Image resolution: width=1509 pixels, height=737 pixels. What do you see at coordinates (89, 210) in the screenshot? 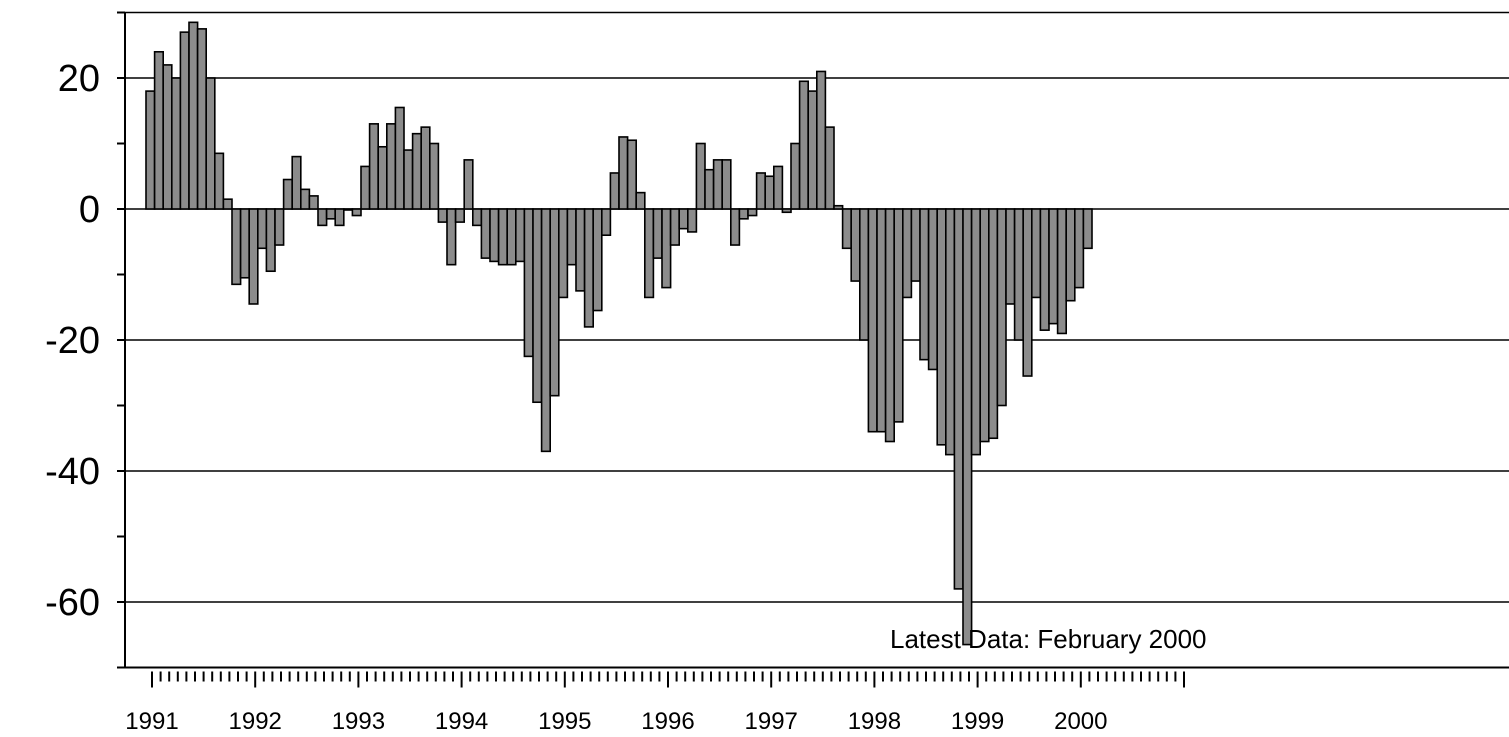
I see `y-tick-label: 0` at bounding box center [89, 210].